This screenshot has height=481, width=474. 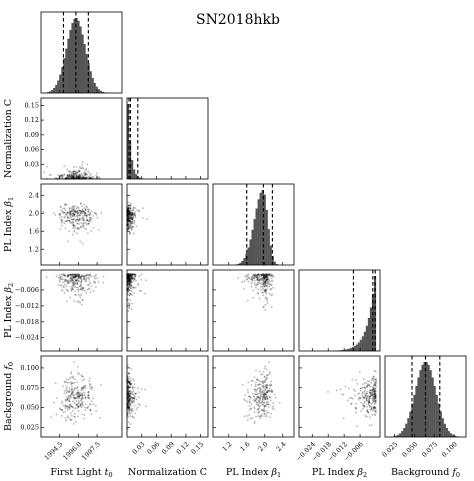 What do you see at coordinates (32, 150) in the screenshot?
I see `y-tick-label: 0.06` at bounding box center [32, 150].